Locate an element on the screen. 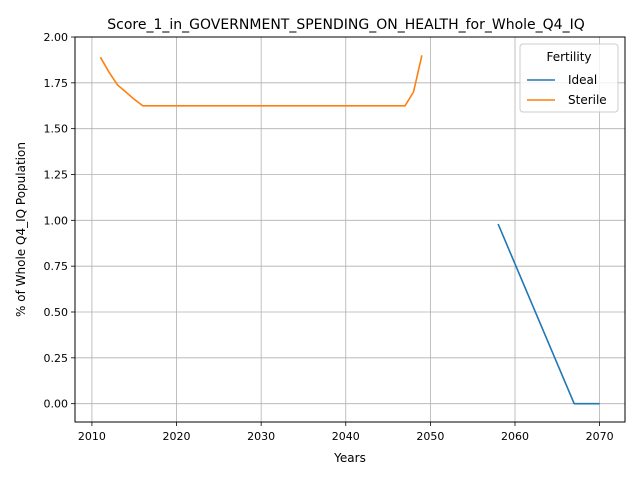 Image resolution: width=640 pixels, height=484 pixels. y-tick-label: 2.00 is located at coordinates (56, 37).